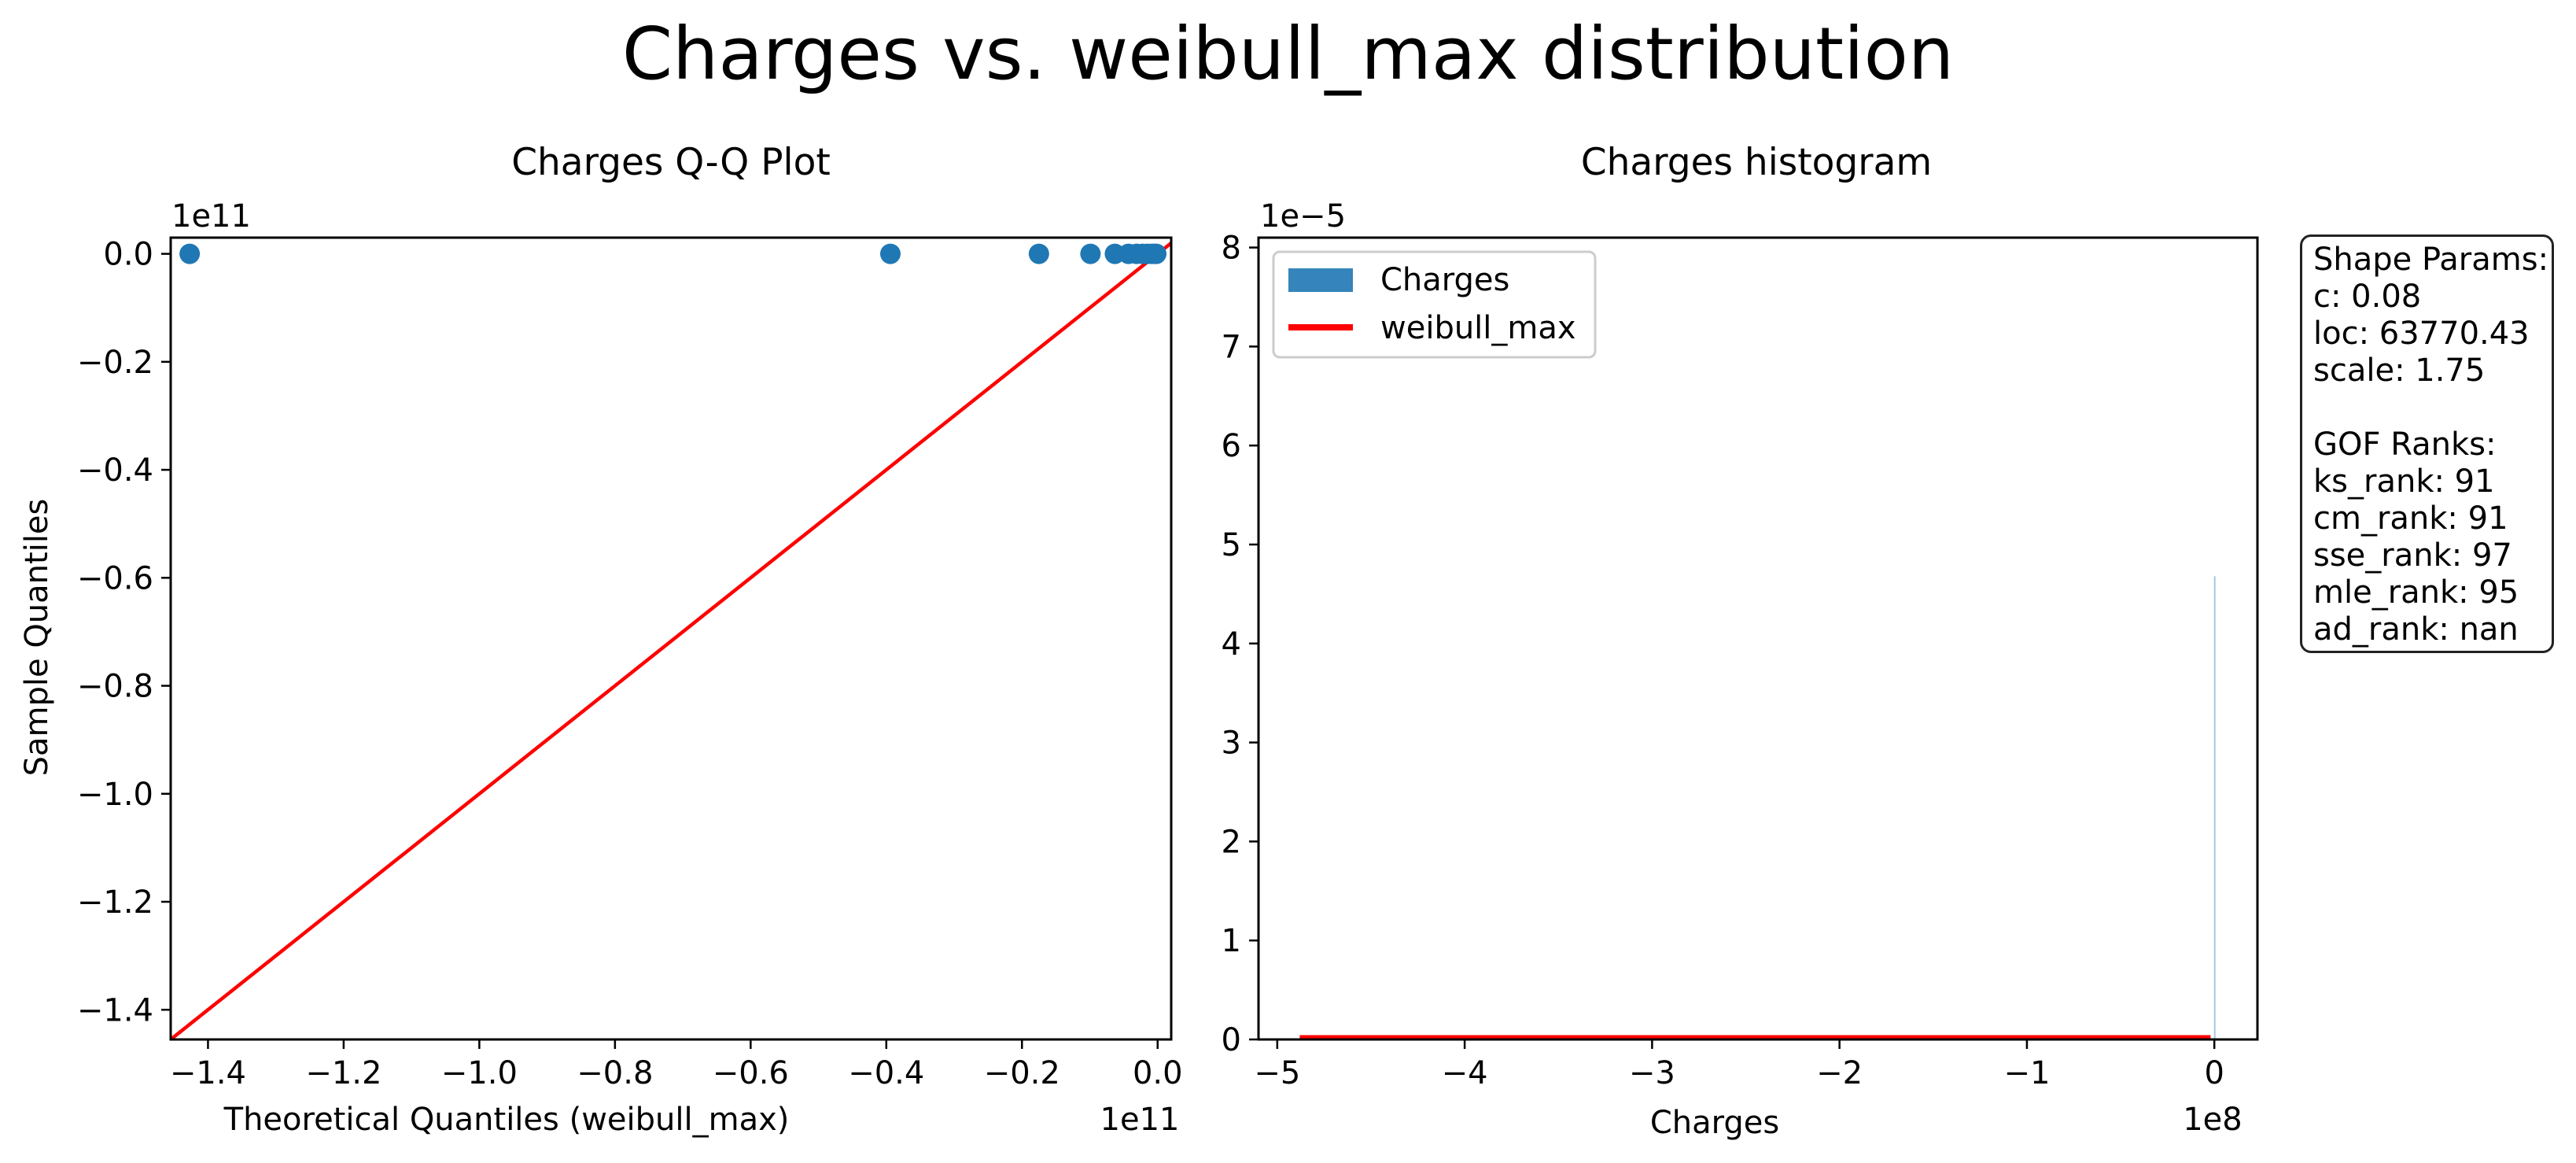 This screenshot has width=2576, height=1163. What do you see at coordinates (1140, 1120) in the screenshot?
I see `qq-x-offset-label: 1e11` at bounding box center [1140, 1120].